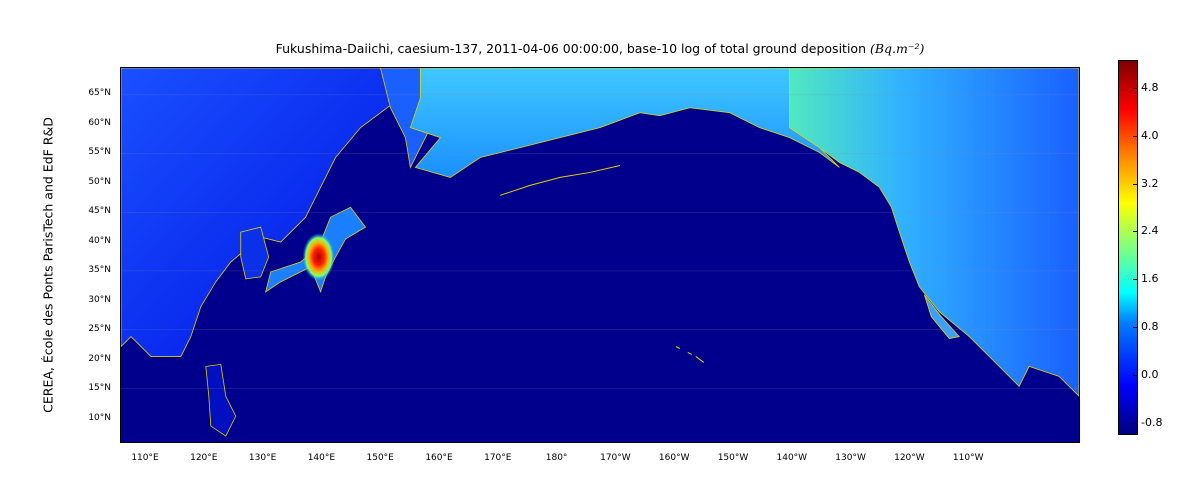 The height and width of the screenshot is (500, 1200). Describe the element at coordinates (99, 358) in the screenshot. I see `latitude-label: 20°N` at that location.